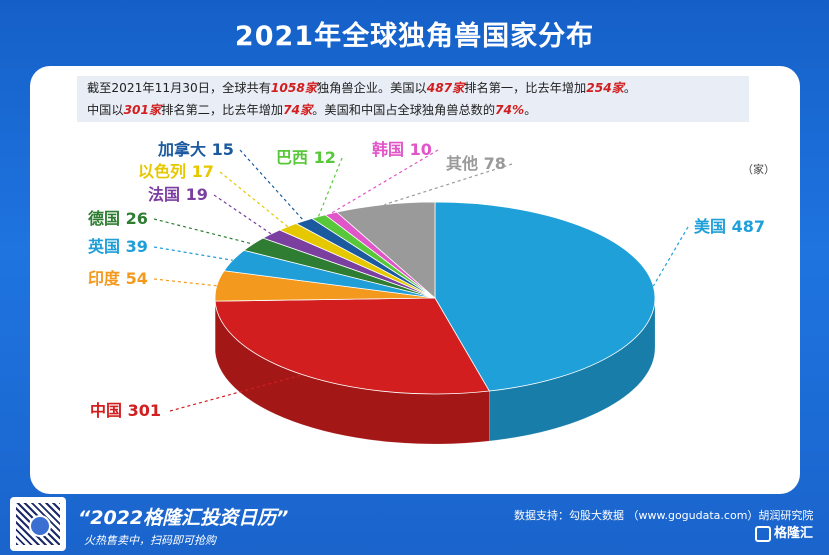 This screenshot has height=555, width=829. I want to click on slice-label-加拿大: 加拿大 15, so click(195, 149).